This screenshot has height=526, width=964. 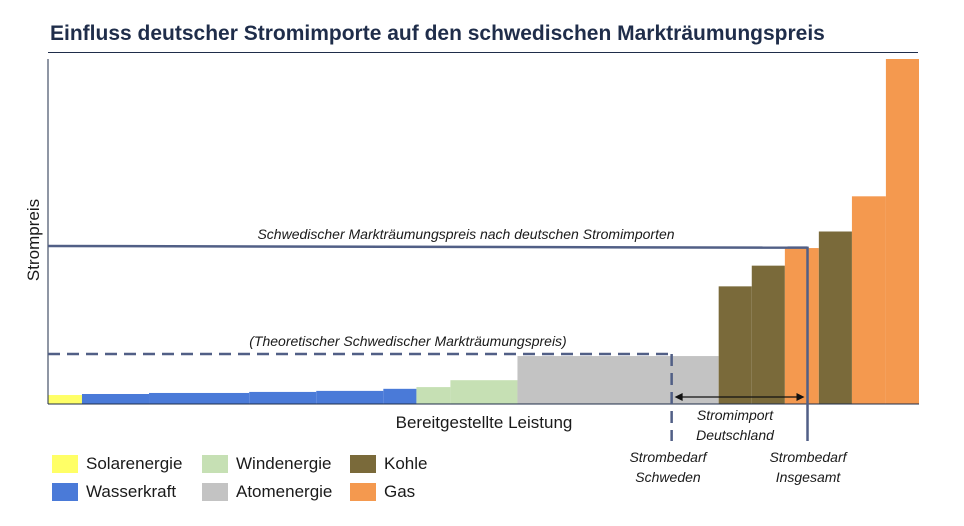 I want to click on demand-sweden-label-line-1: Strombedarf, so click(x=668, y=457).